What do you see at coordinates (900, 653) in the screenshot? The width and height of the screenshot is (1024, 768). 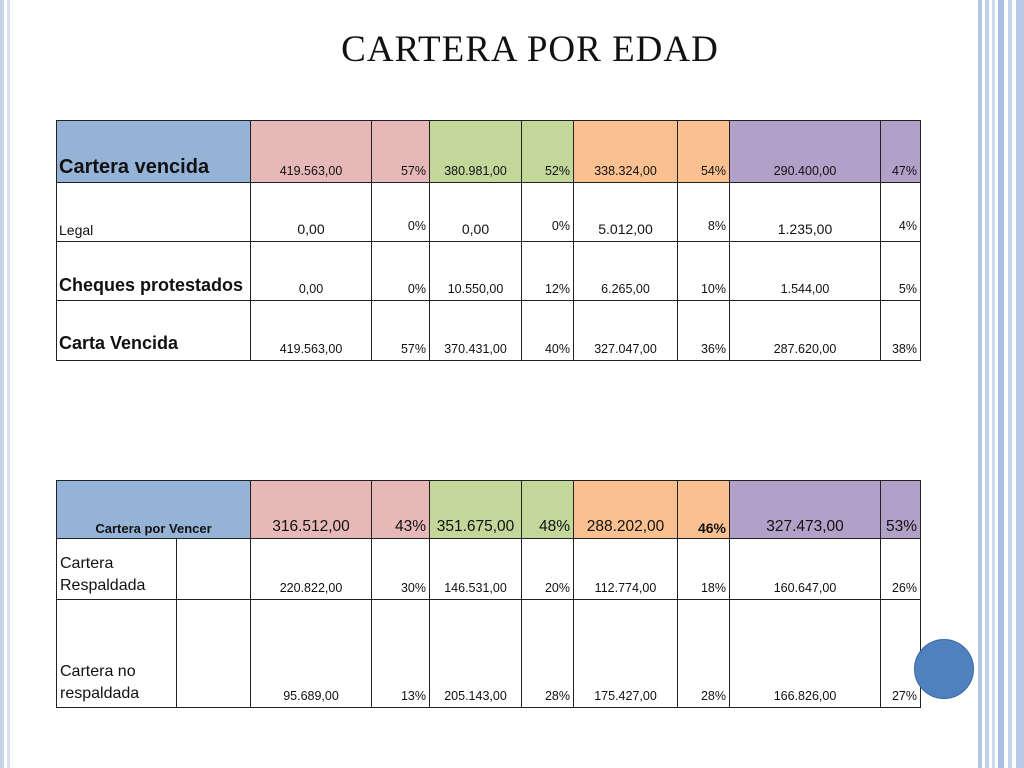 I see `table-cell: 27%` at bounding box center [900, 653].